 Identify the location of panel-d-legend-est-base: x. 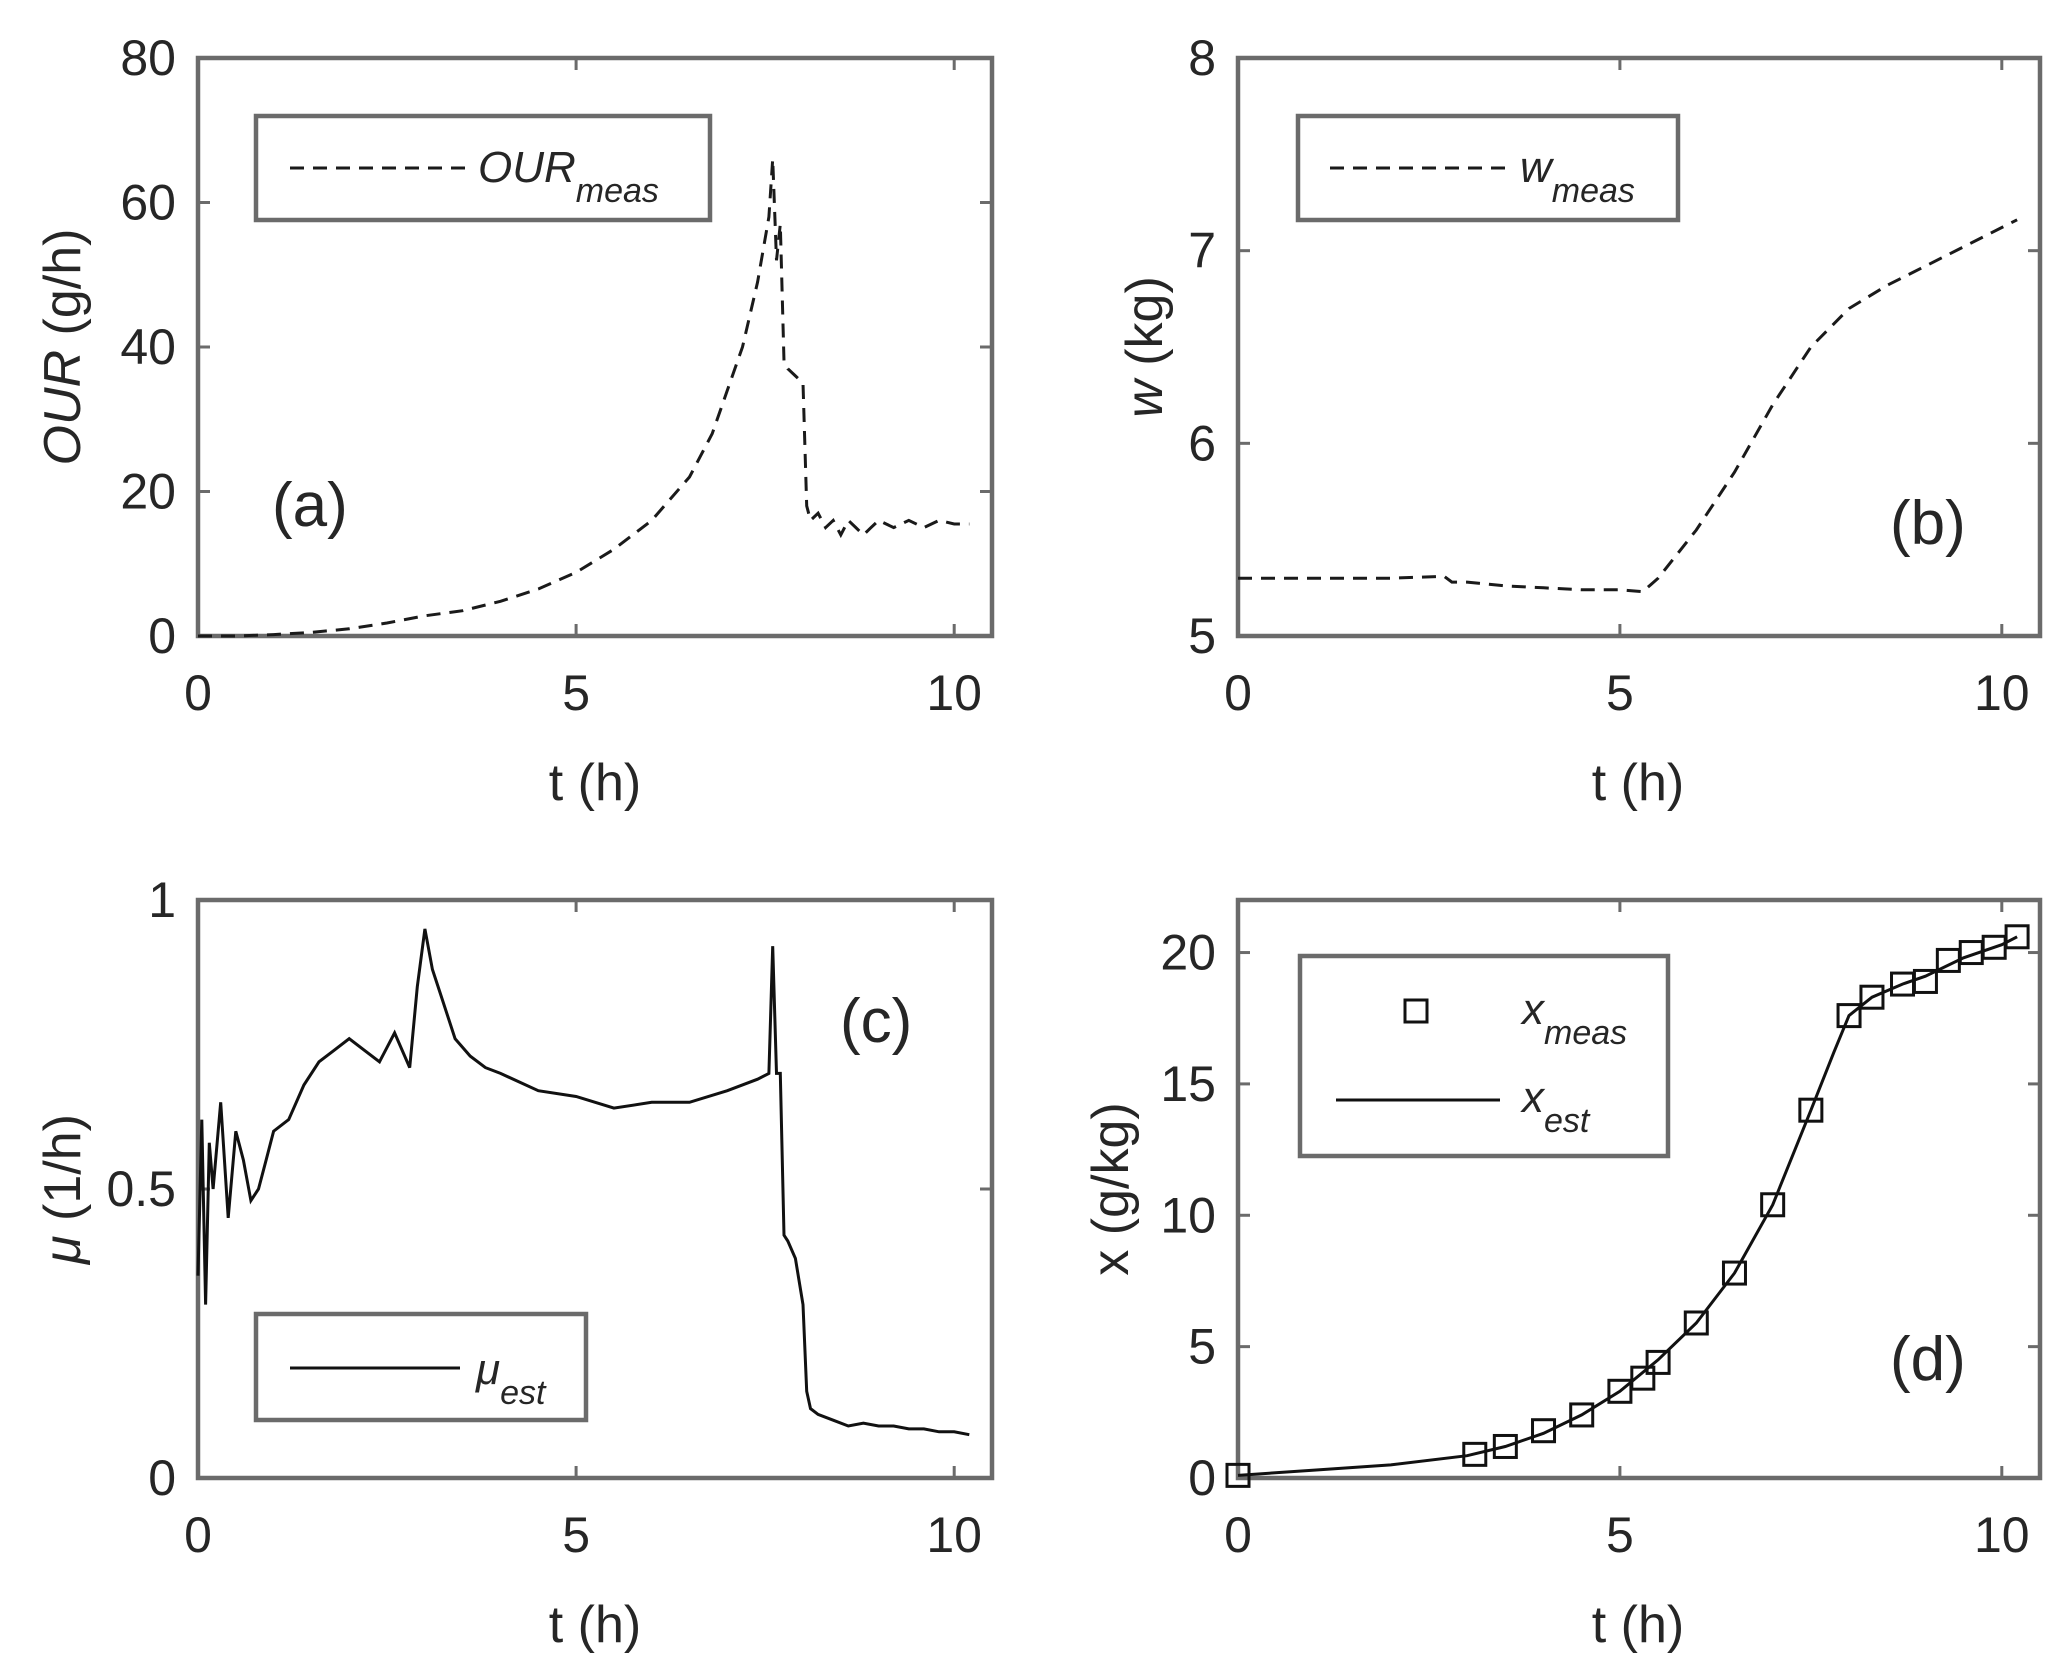
(1533, 1097).